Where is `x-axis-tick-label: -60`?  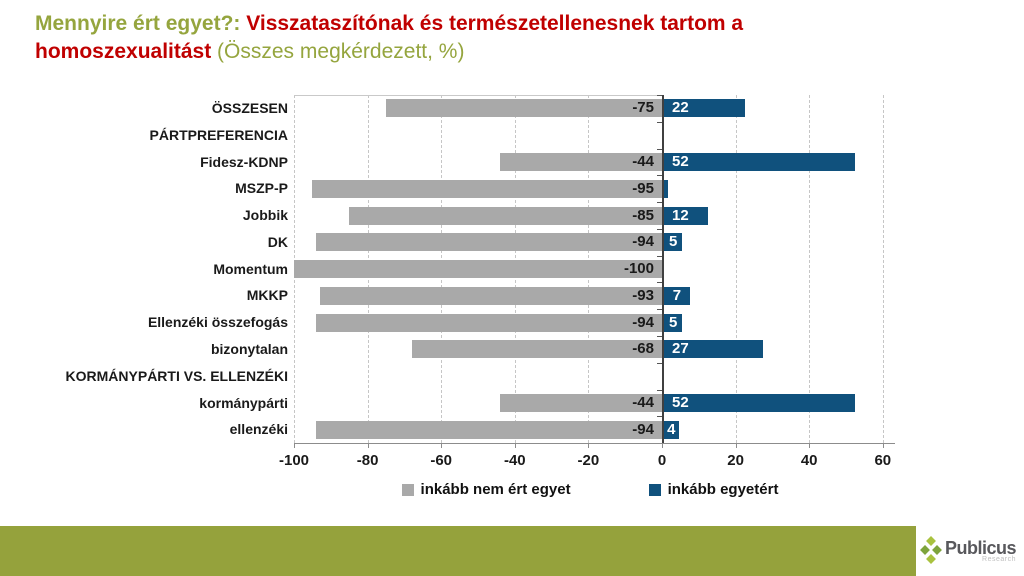 x-axis-tick-label: -60 is located at coordinates (441, 460).